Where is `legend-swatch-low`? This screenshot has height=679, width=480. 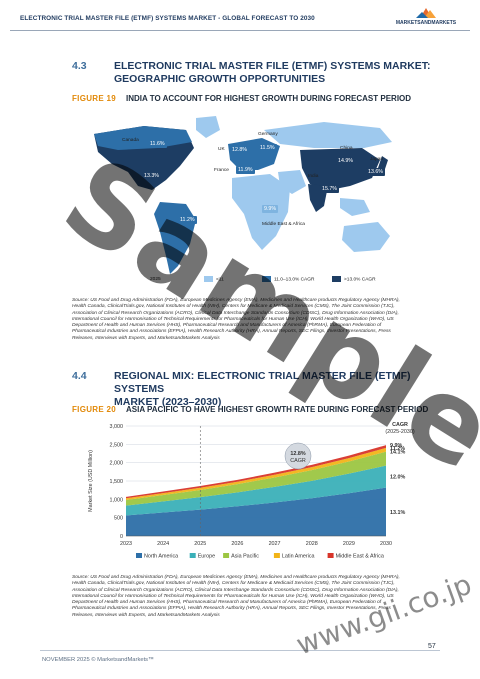 legend-swatch-low is located at coordinates (208, 279).